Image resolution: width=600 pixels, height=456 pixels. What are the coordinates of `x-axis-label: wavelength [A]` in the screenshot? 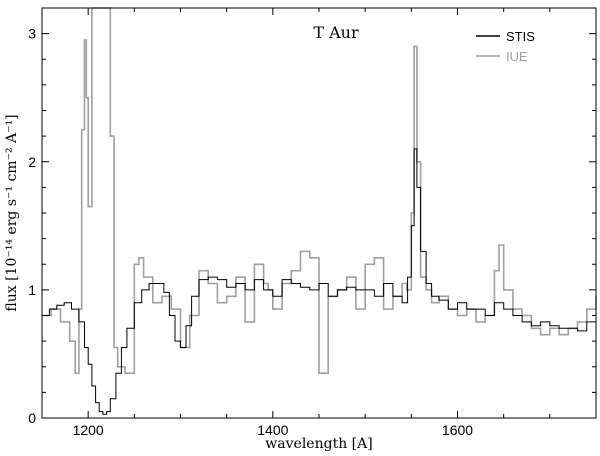 It's located at (318, 444).